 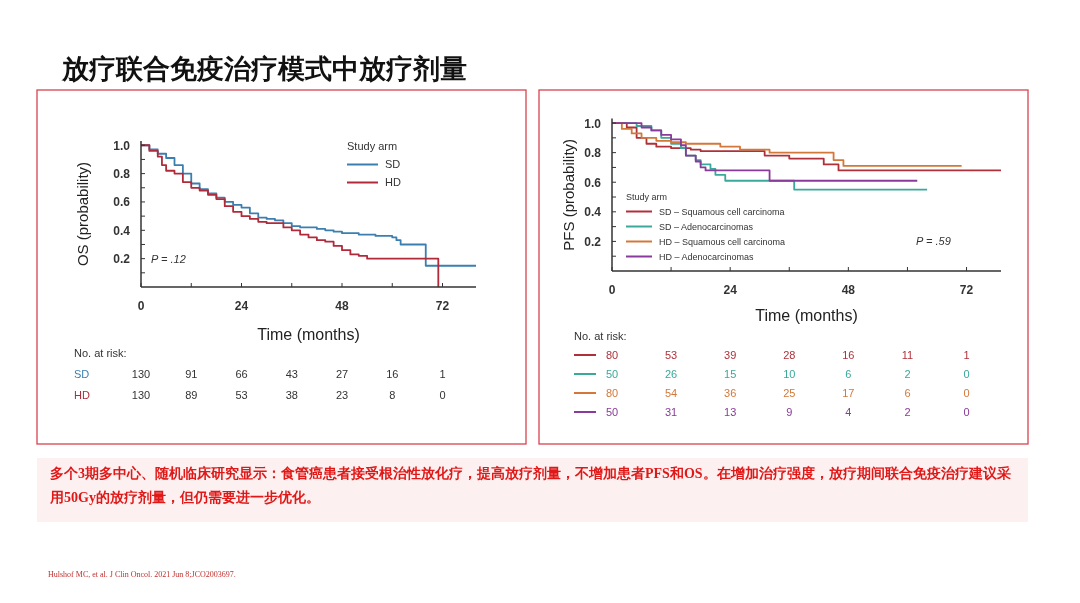 I want to click on text: 80 54 36 25 17 6 0, so click(x=787, y=393).